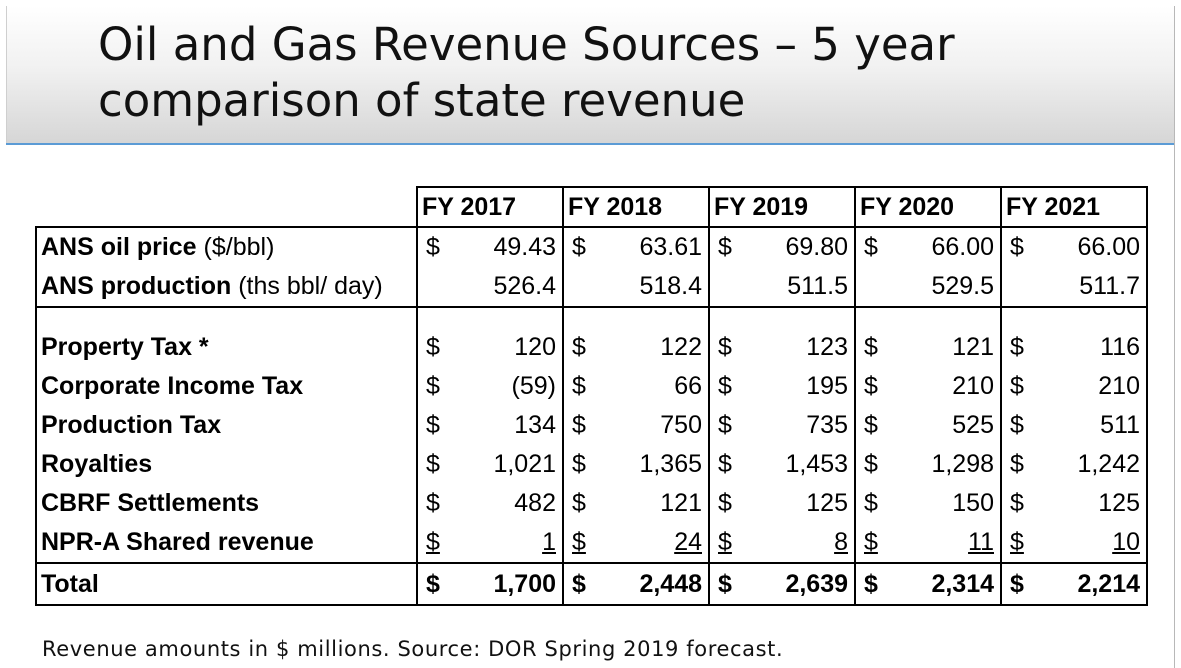 The width and height of the screenshot is (1181, 668). Describe the element at coordinates (1108, 464) in the screenshot. I see `cell-value-text: 1,242` at that location.